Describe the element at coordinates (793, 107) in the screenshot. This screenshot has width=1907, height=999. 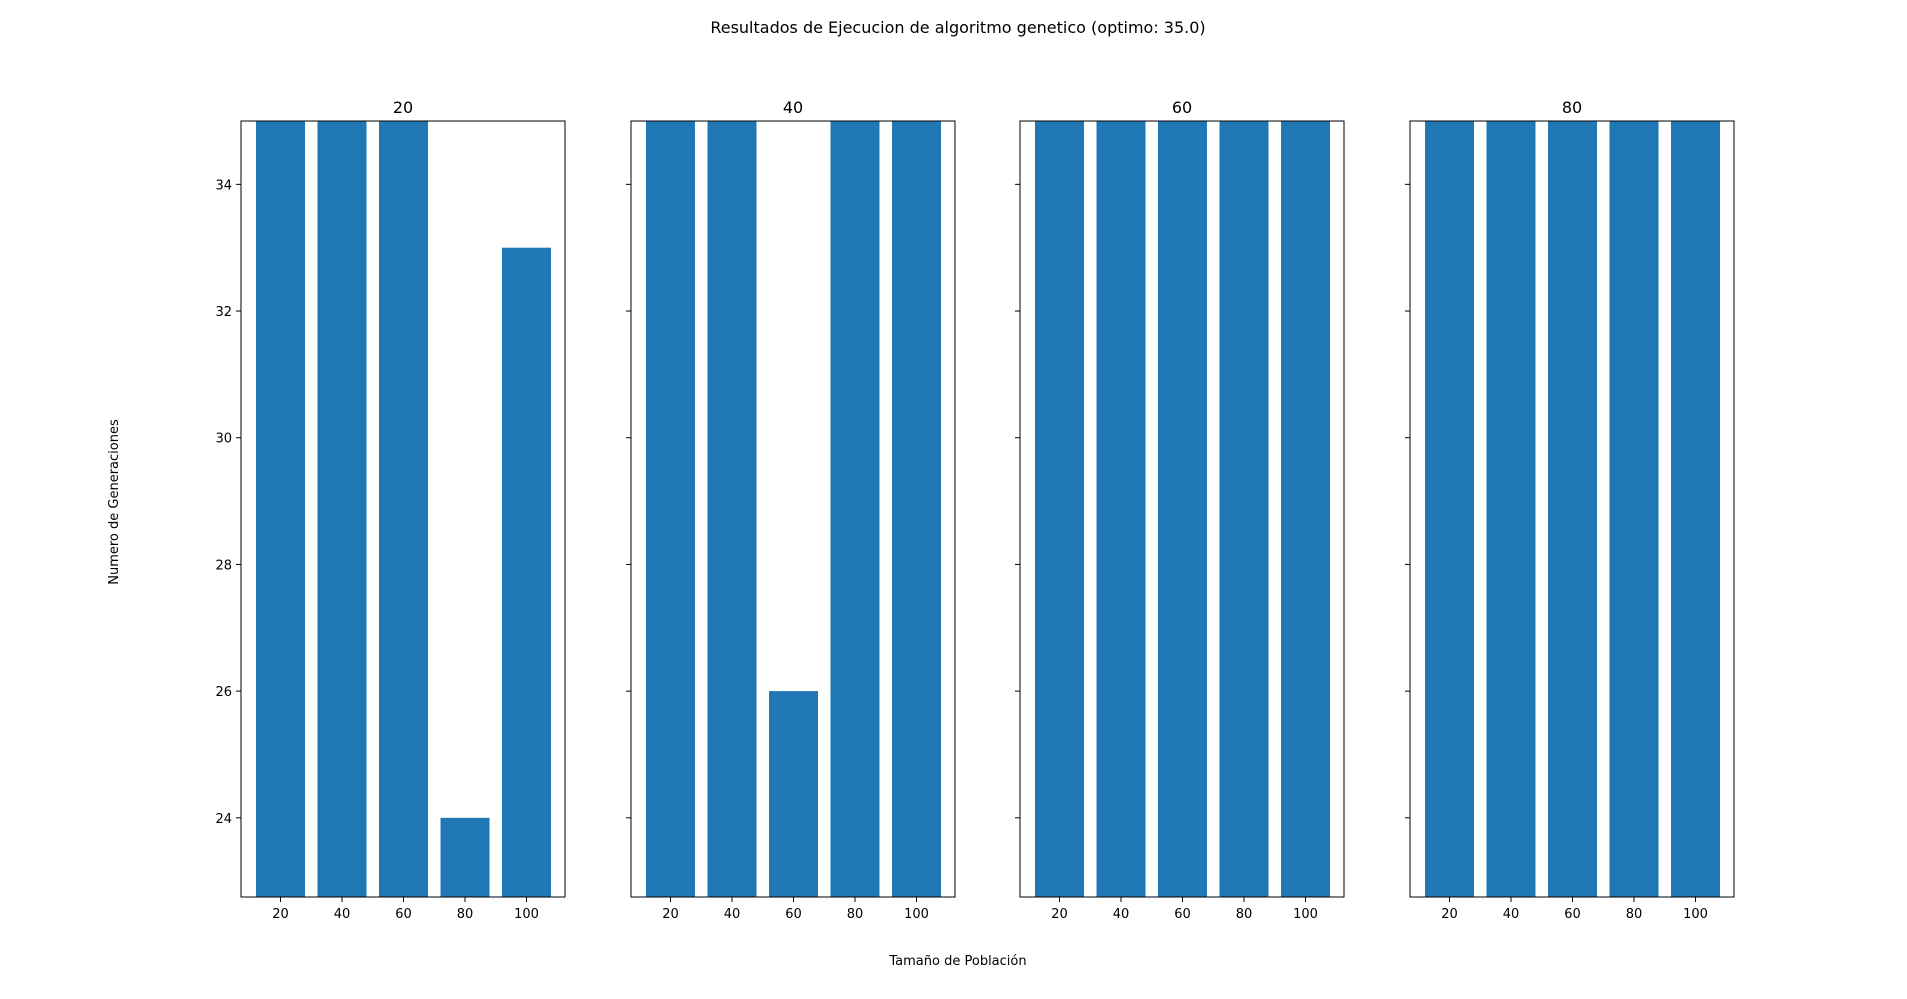
I see `subplot-title: 40` at that location.